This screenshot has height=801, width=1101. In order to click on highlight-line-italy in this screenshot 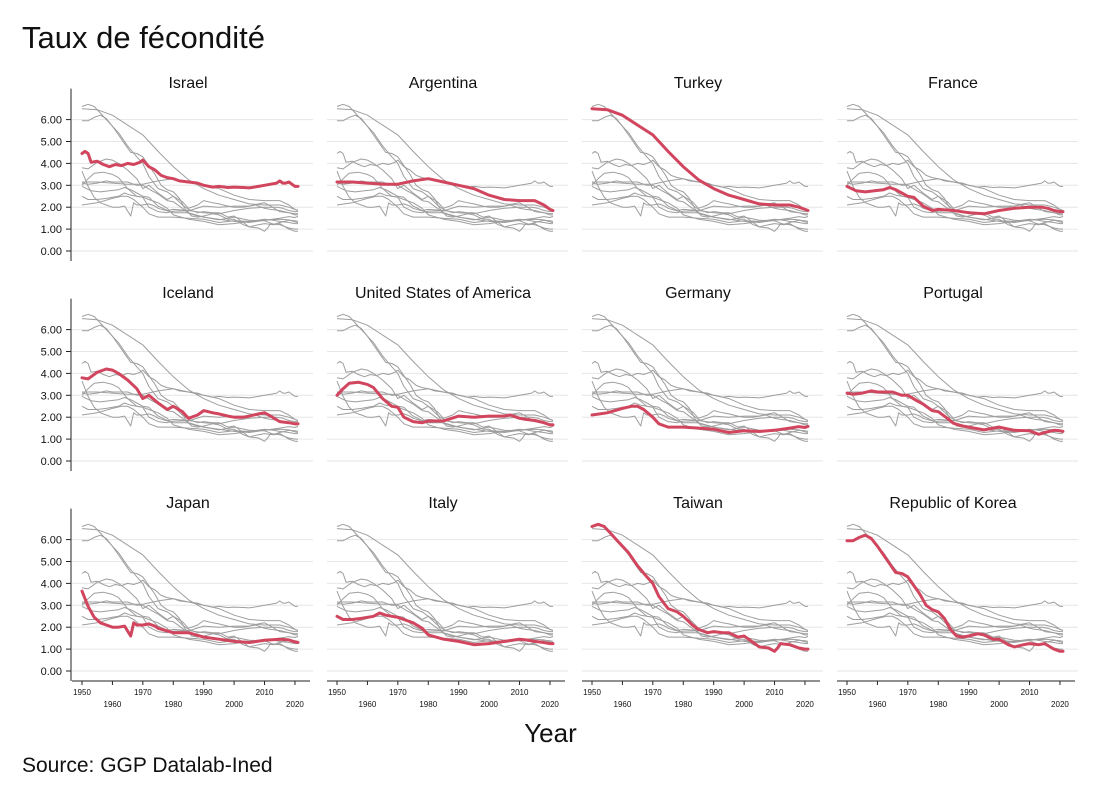, I will do `click(445, 629)`.